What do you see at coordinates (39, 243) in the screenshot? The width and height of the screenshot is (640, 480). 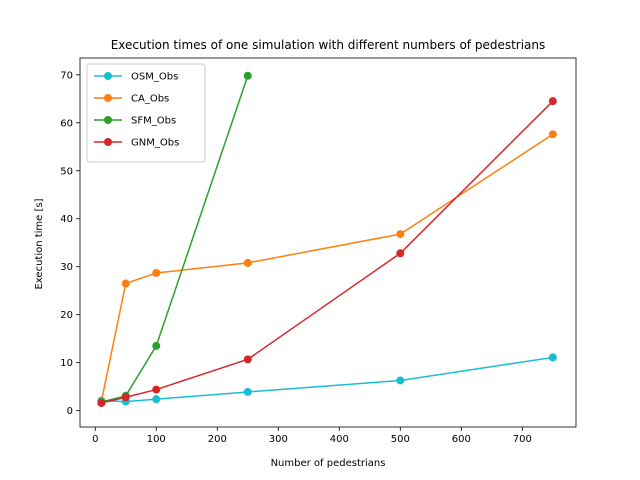 I see `y-axis-label: Execution time [s]` at bounding box center [39, 243].